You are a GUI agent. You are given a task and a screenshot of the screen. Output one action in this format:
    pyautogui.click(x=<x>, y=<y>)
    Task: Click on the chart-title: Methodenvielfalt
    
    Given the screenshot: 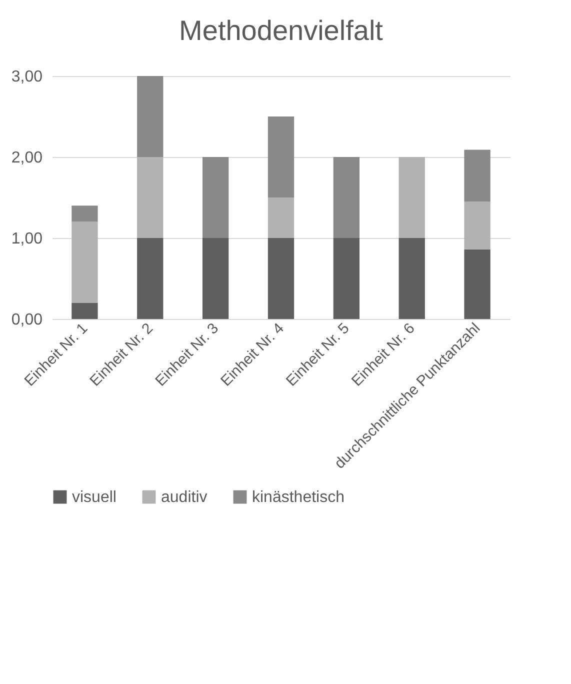 What is the action you would take?
    pyautogui.click(x=281, y=30)
    